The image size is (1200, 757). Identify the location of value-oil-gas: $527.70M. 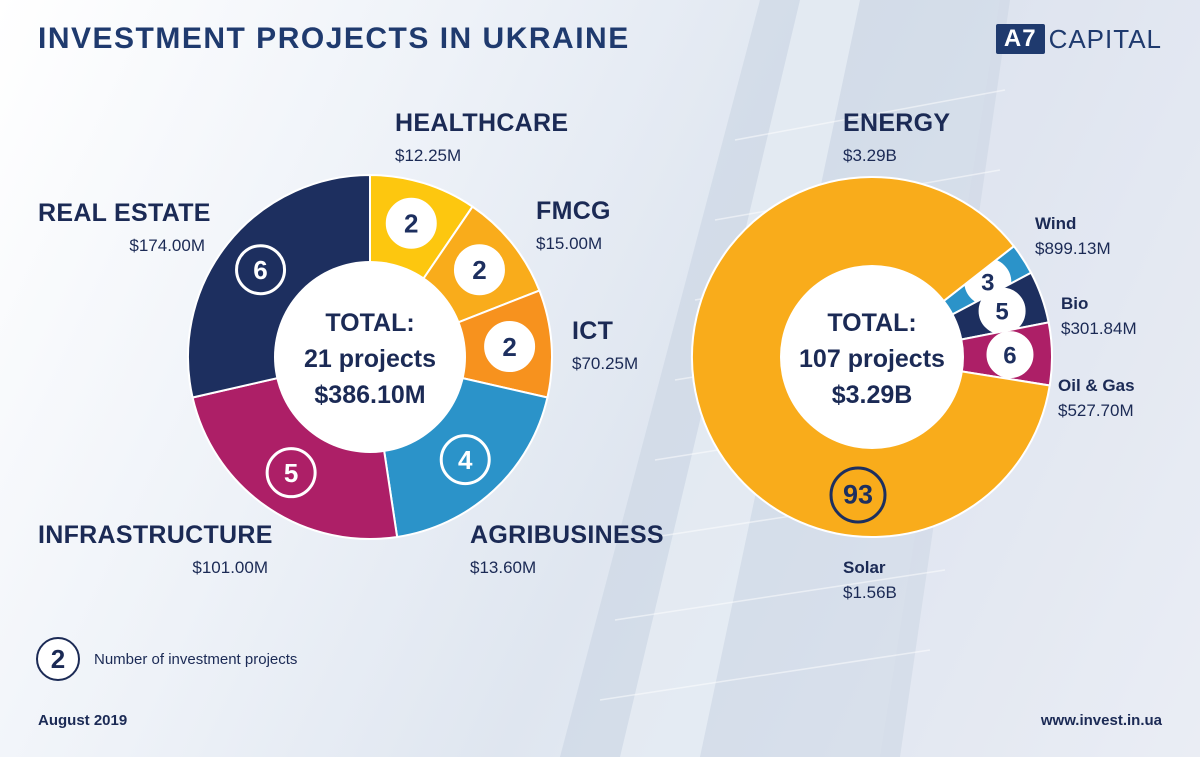
(1096, 410).